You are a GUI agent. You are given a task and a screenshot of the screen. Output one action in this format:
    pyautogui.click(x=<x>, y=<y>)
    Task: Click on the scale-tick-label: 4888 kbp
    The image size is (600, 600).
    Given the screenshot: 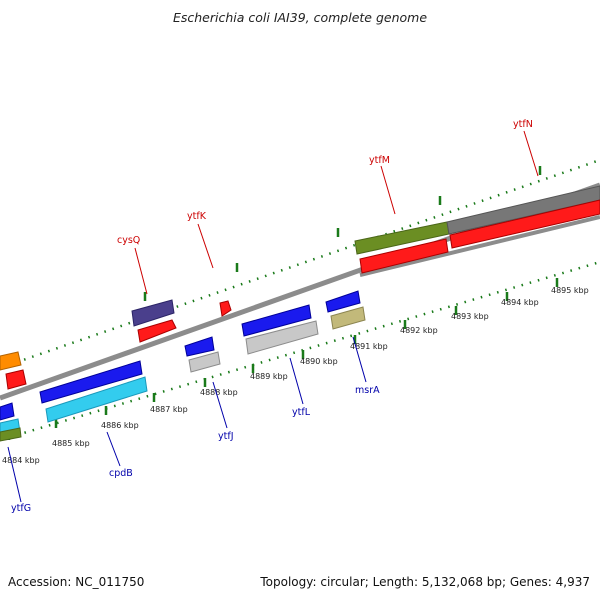 What is the action you would take?
    pyautogui.click(x=219, y=392)
    